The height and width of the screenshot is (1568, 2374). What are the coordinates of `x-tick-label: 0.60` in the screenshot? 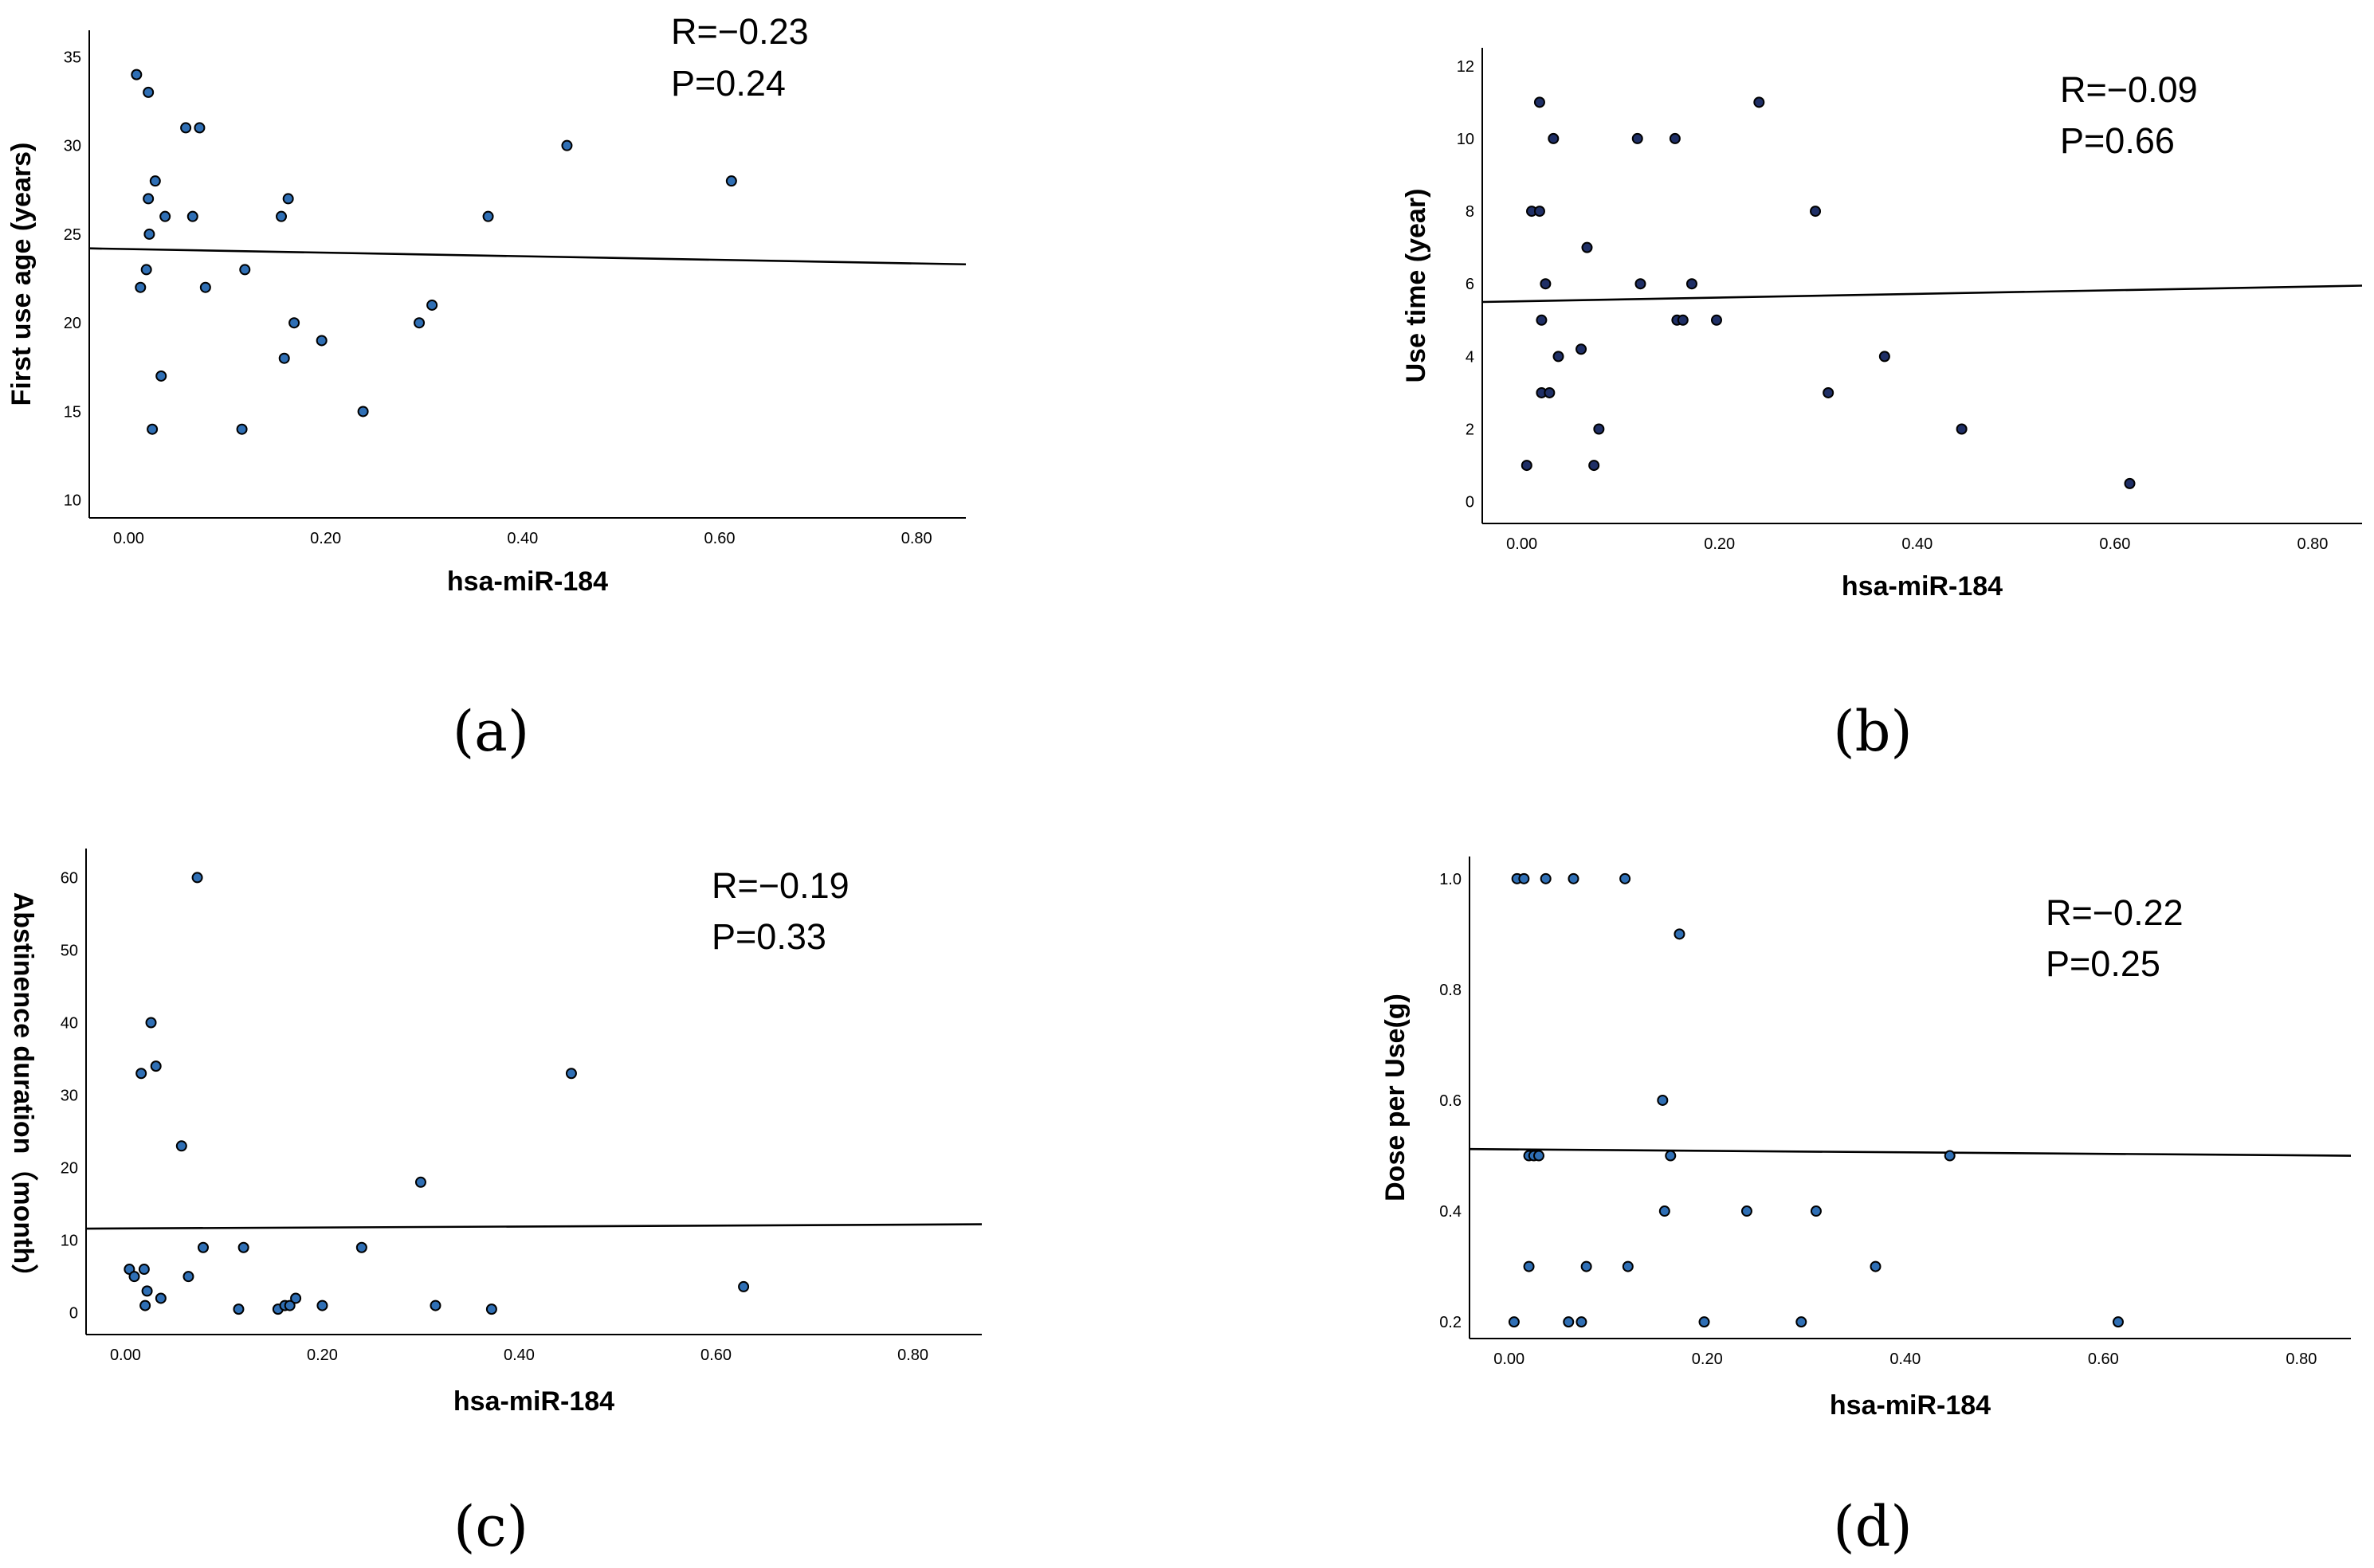 It's located at (2114, 544).